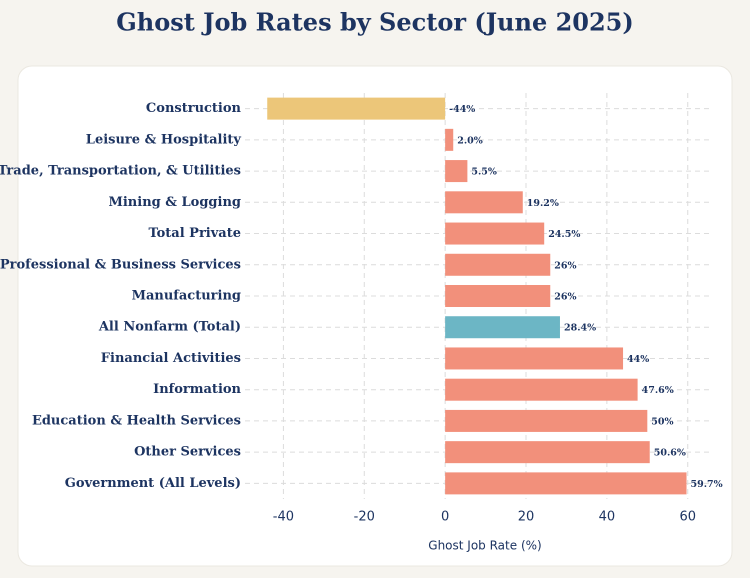  Describe the element at coordinates (186, 296) in the screenshot. I see `y-tick-label: Manufacturing` at that location.